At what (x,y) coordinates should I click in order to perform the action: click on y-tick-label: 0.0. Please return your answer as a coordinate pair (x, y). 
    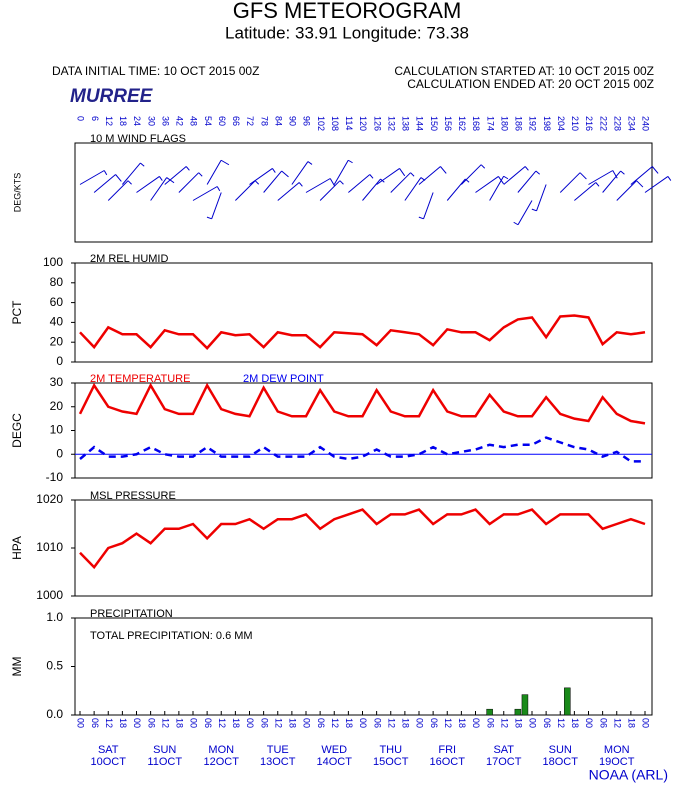
    Looking at the image, I should click on (54, 714).